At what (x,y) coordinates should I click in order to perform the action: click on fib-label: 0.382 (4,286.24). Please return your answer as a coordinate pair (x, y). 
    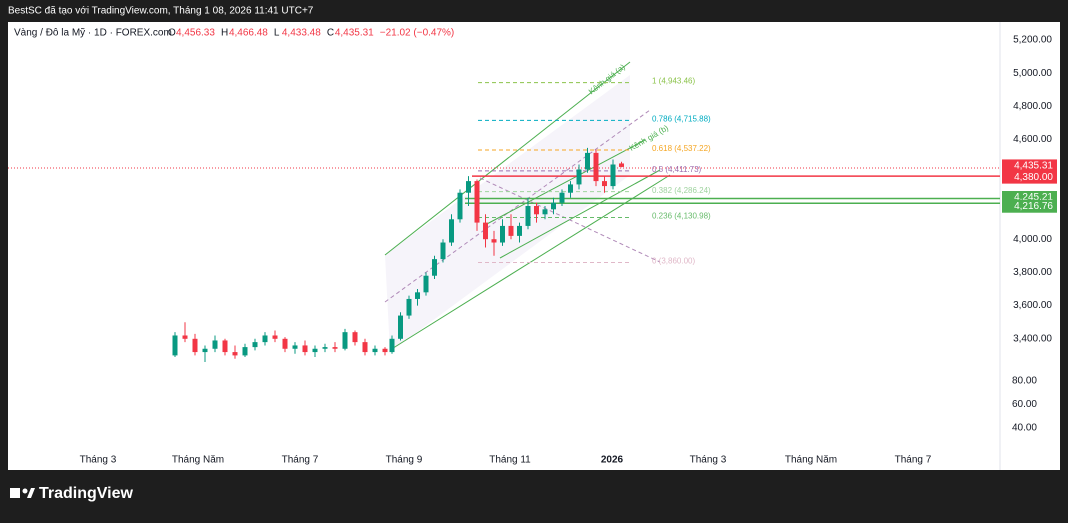
    Looking at the image, I should click on (681, 190).